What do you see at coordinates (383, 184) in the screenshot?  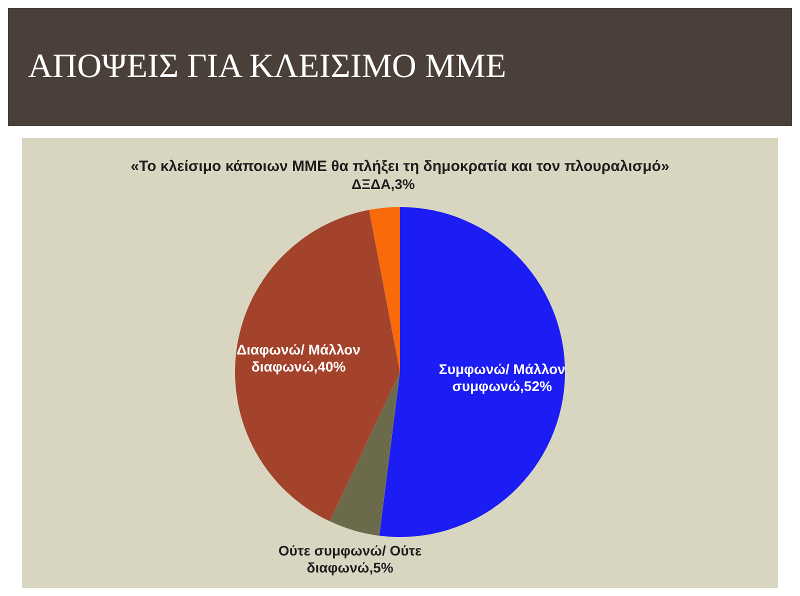 I see `slice-label: ΔΞΔΑ,3%` at bounding box center [383, 184].